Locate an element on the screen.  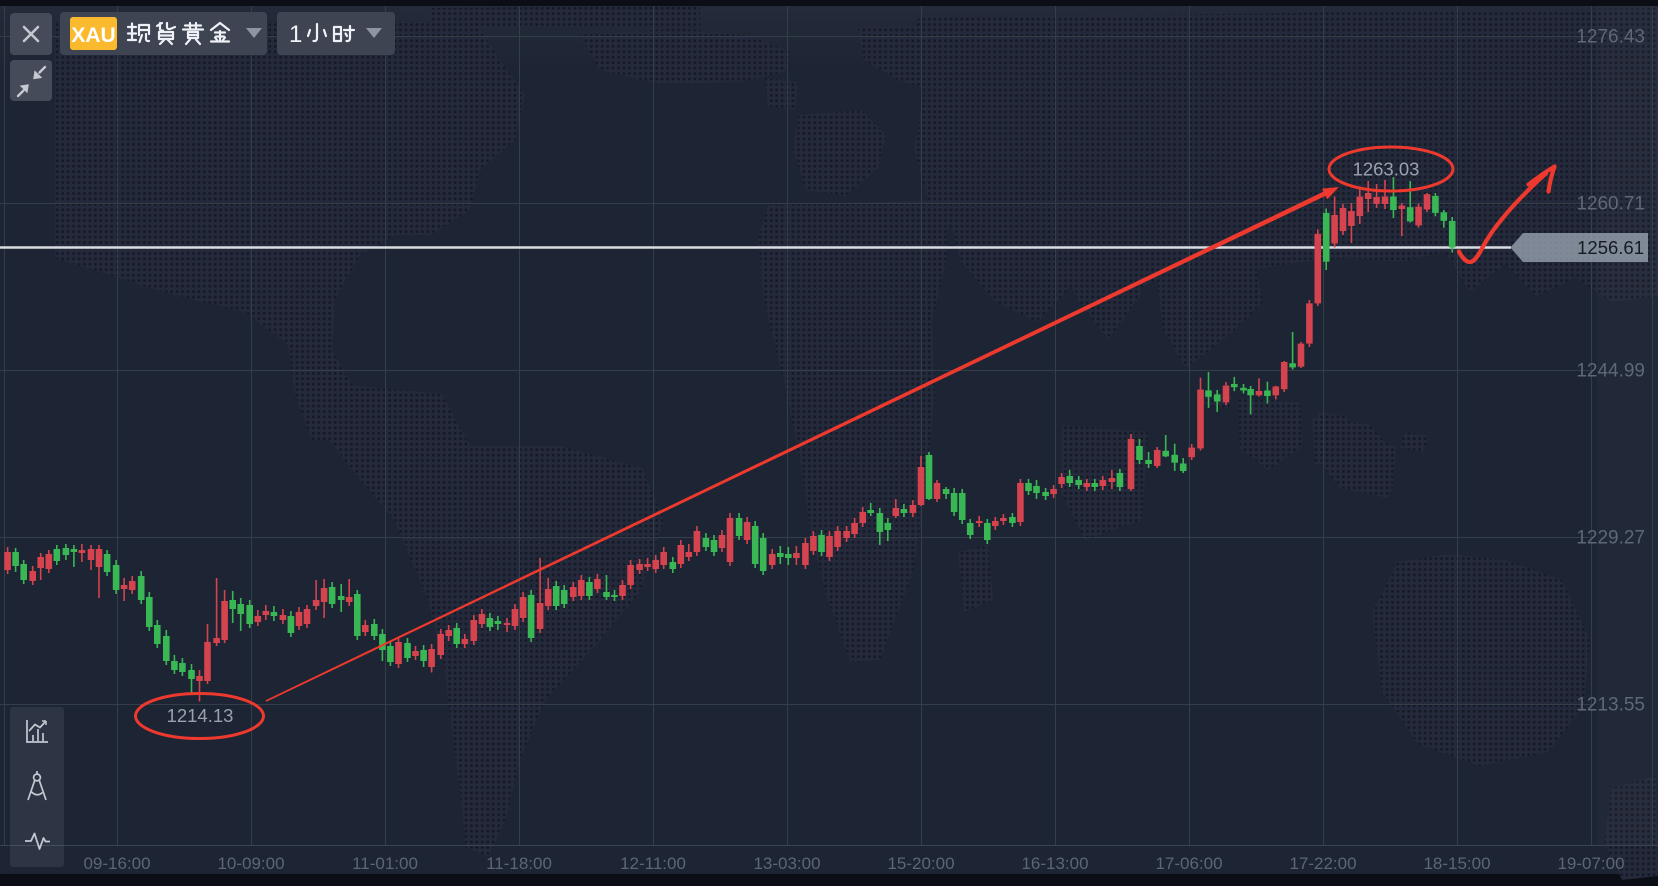
svg-text: 09-16:00 is located at coordinates (116, 863).